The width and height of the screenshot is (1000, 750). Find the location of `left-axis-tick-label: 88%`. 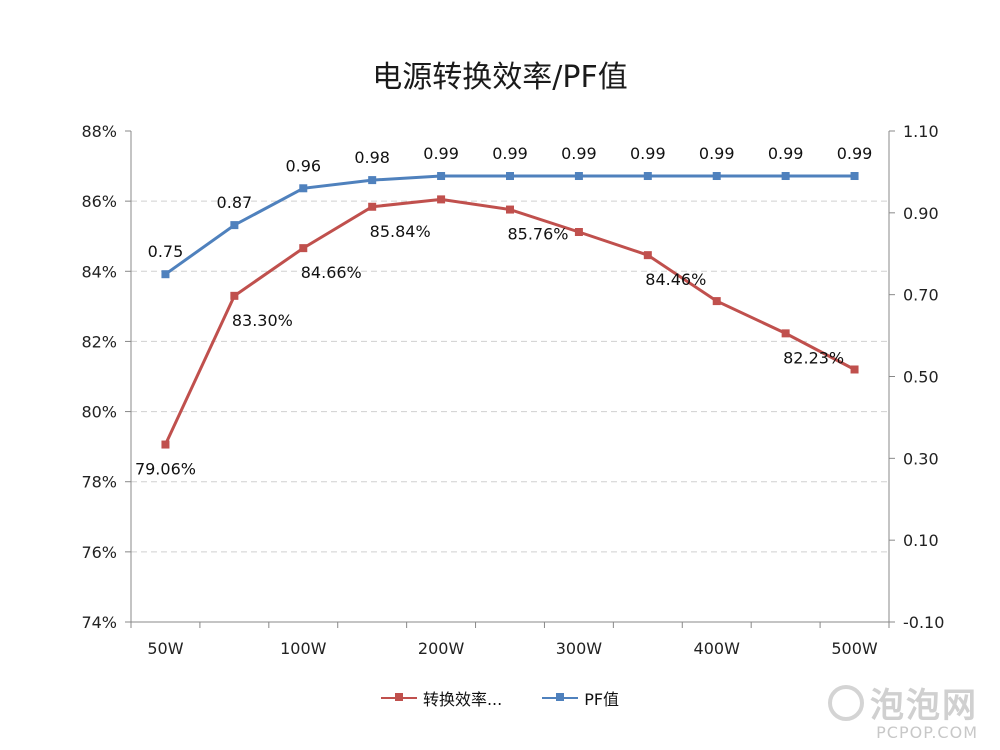

left-axis-tick-label: 88% is located at coordinates (99, 131).